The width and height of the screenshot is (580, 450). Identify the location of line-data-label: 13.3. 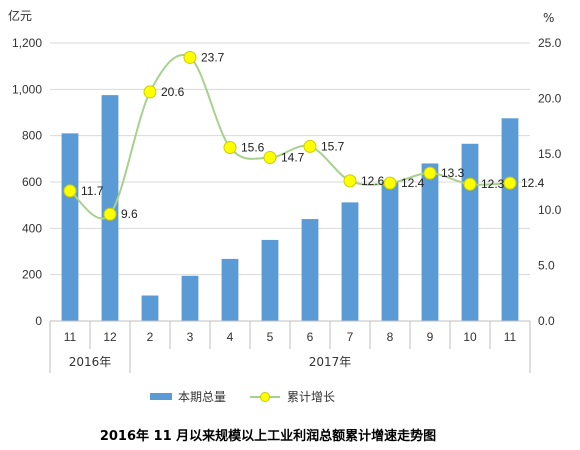
(453, 173).